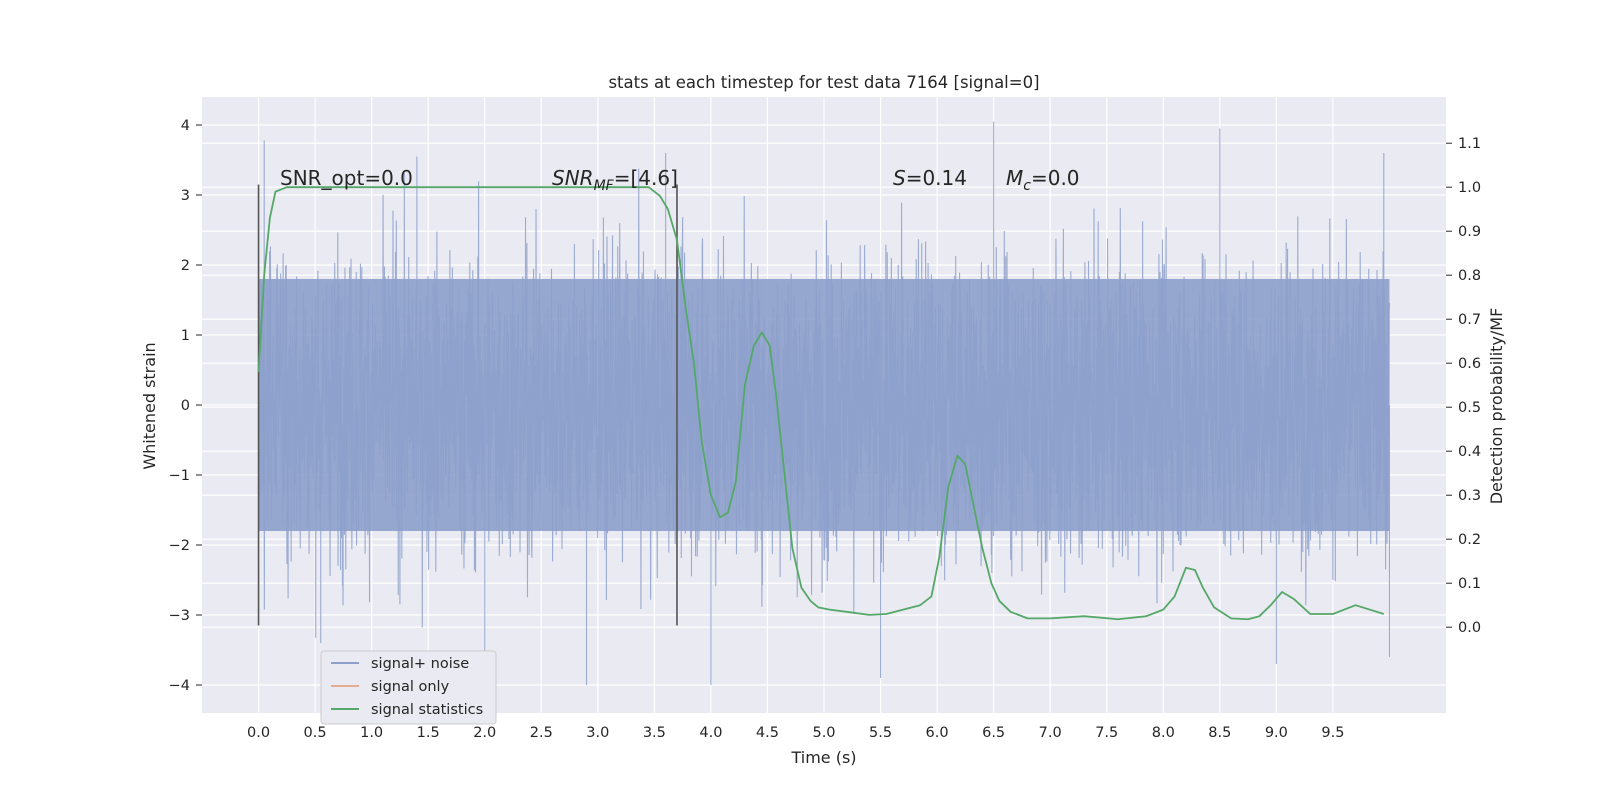 Image resolution: width=1600 pixels, height=800 pixels. Describe the element at coordinates (484, 733) in the screenshot. I see `x-tick-label: 2.0` at that location.